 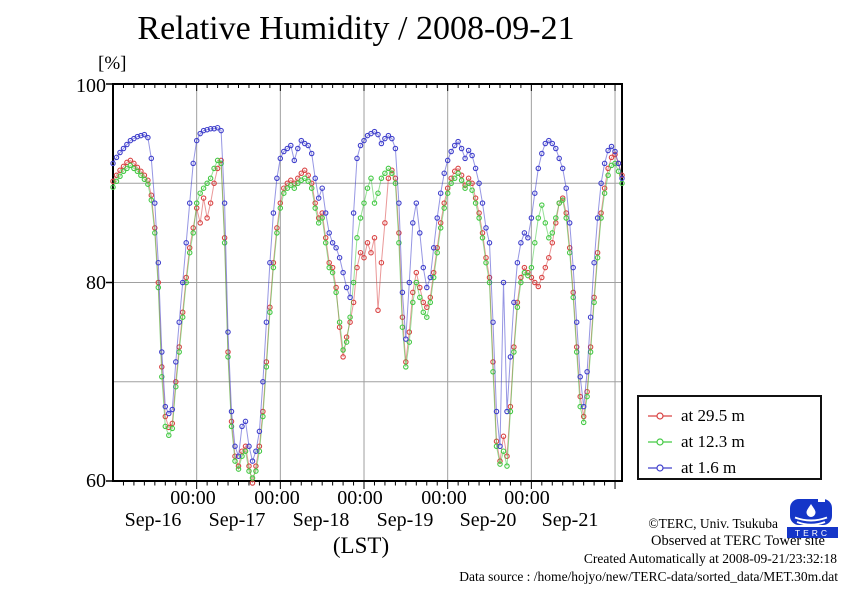 What do you see at coordinates (812, 533) in the screenshot?
I see `logo-text: TERC` at bounding box center [812, 533].